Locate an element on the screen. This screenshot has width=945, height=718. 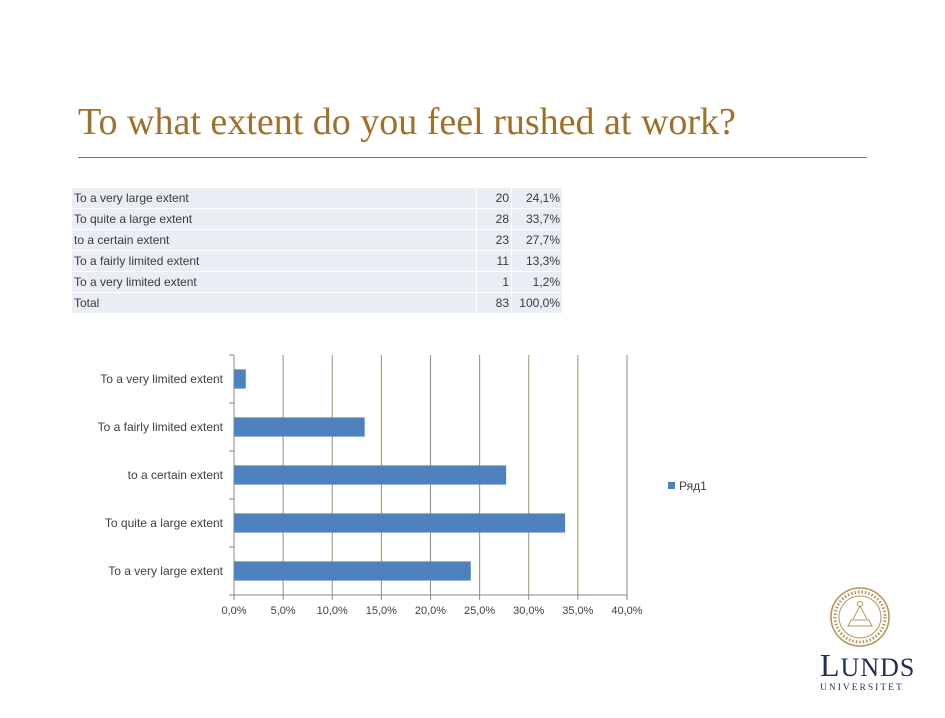
table-row: To quite a large extent 28 33,7% is located at coordinates (317, 219).